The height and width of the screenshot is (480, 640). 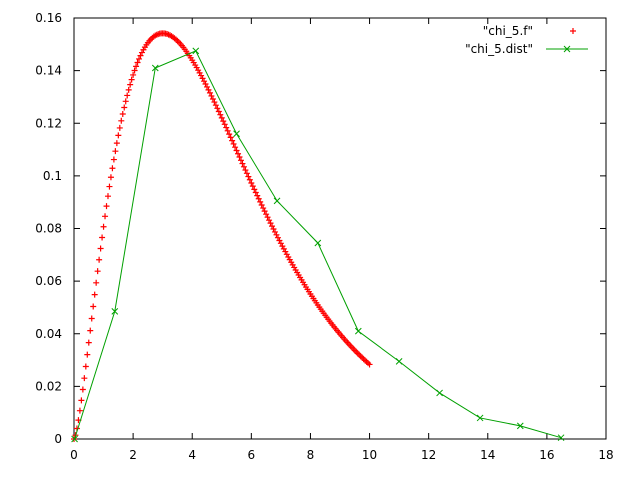 I want to click on y-tick-label: 0, so click(x=58, y=439).